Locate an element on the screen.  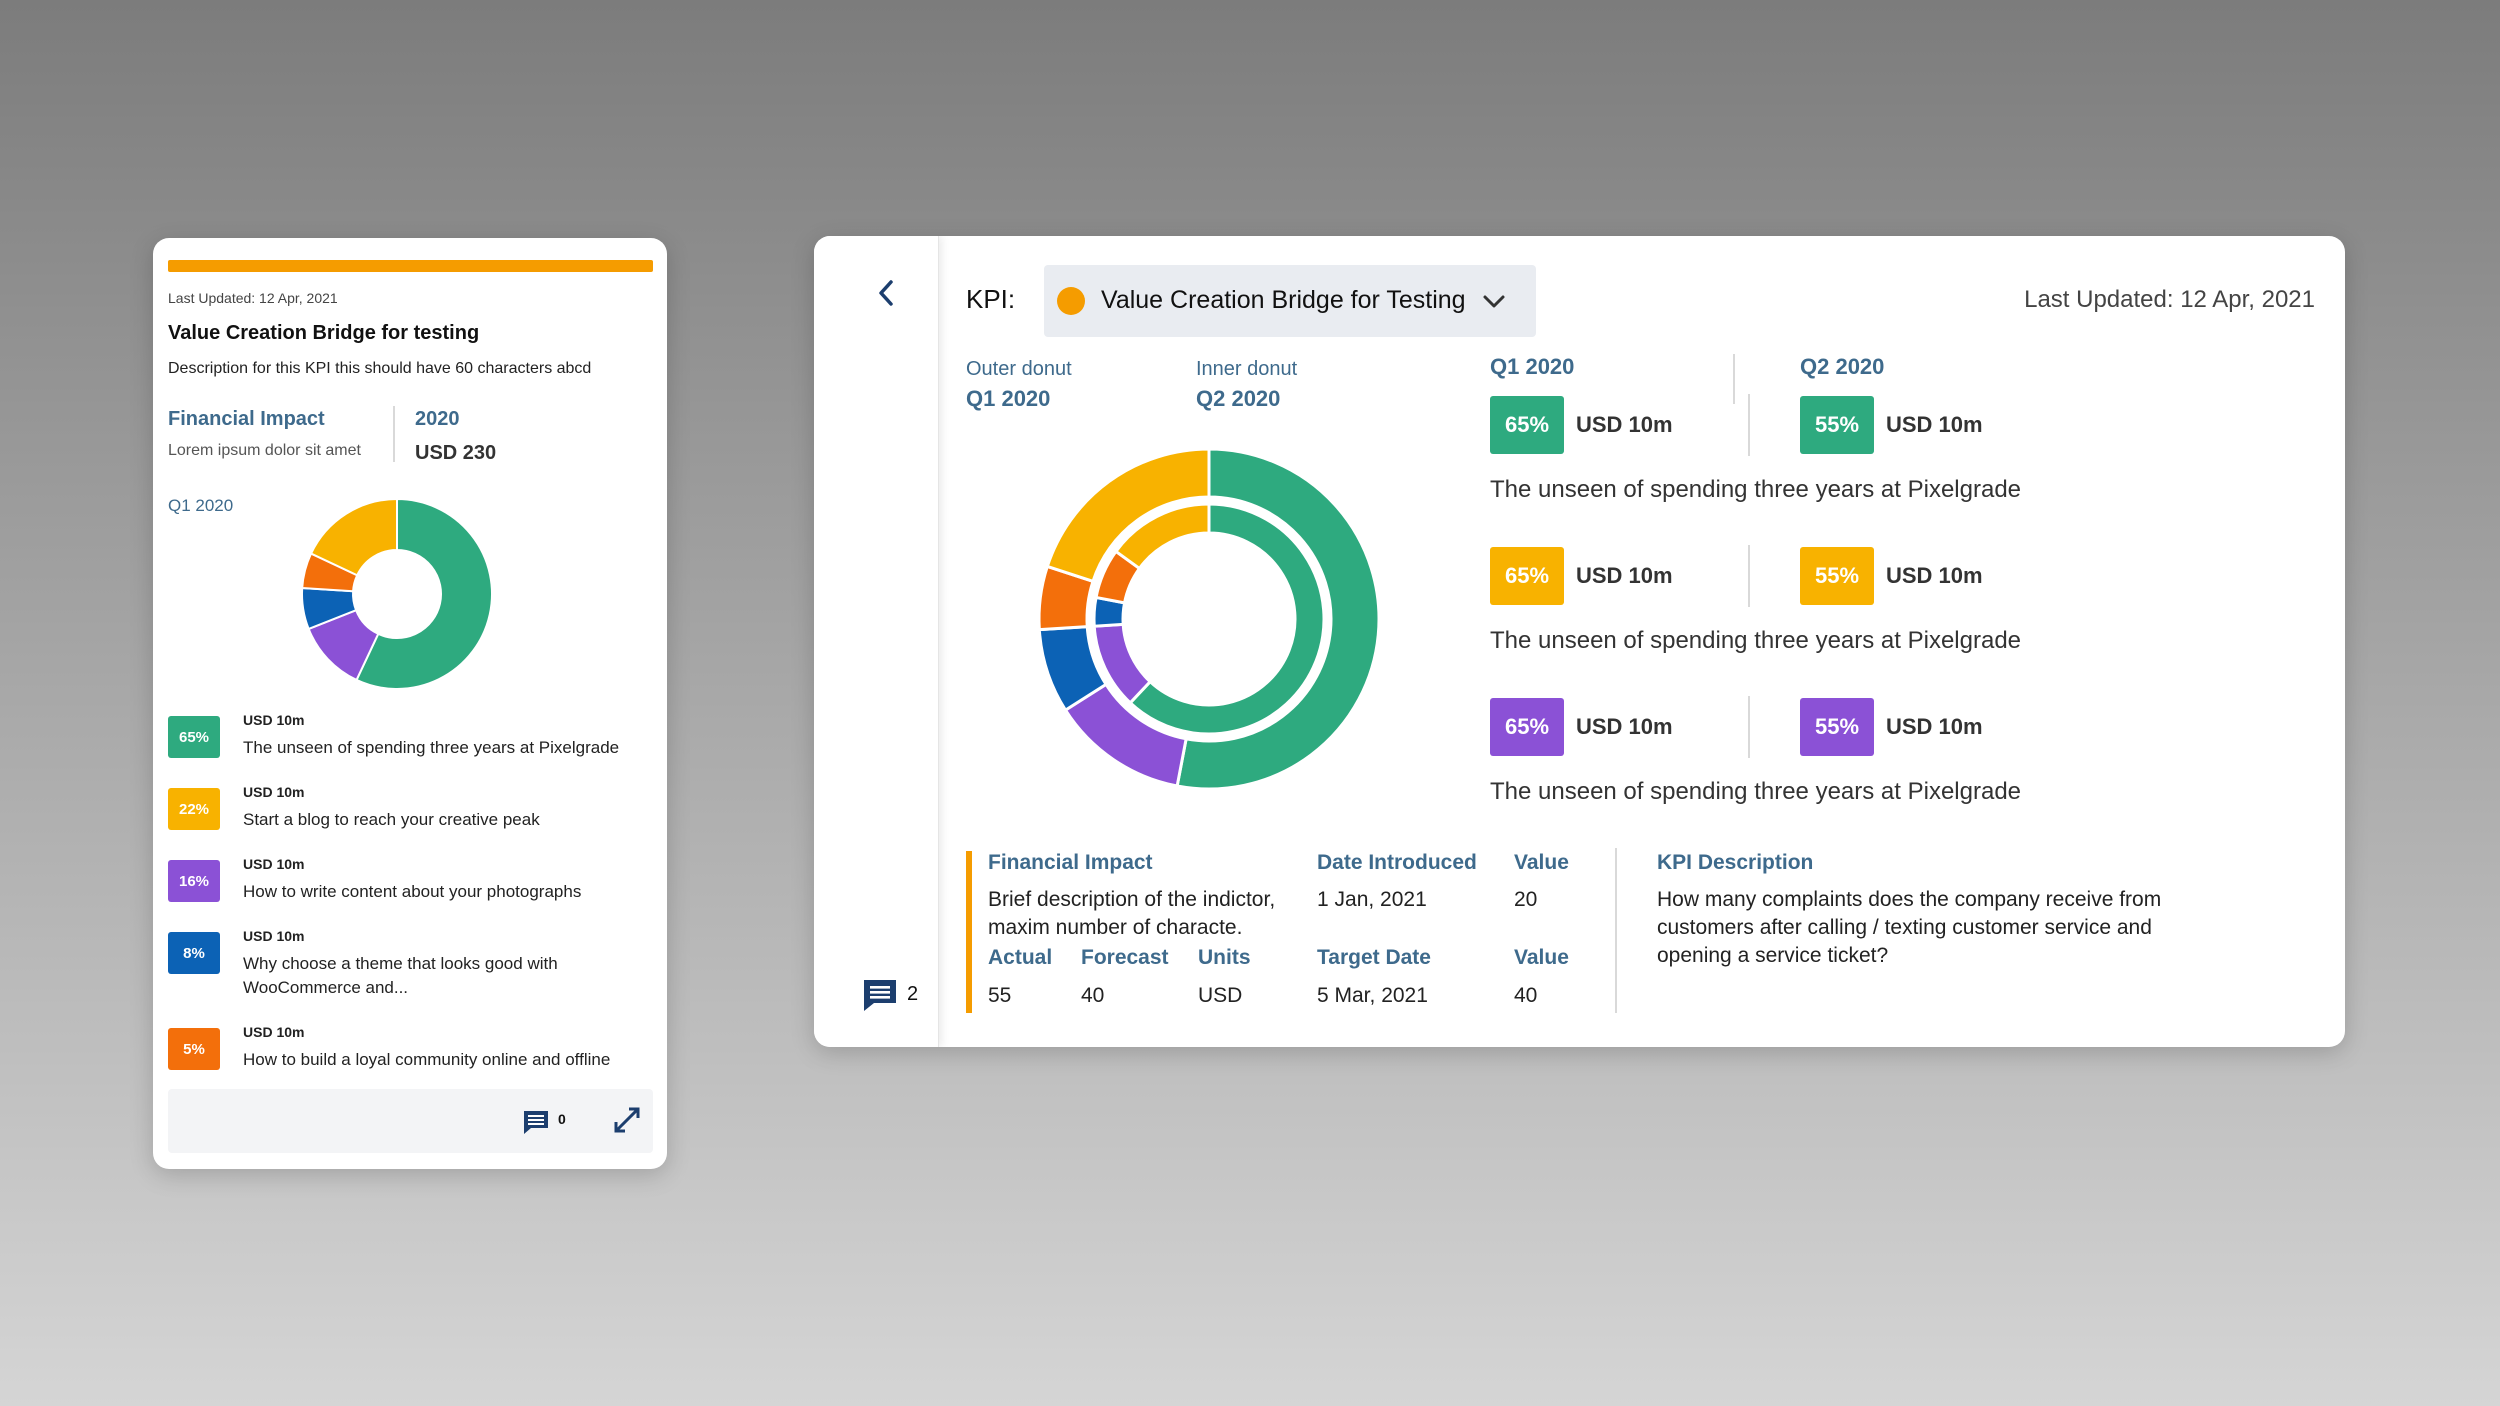
kpi-label: KPI: is located at coordinates (991, 299).